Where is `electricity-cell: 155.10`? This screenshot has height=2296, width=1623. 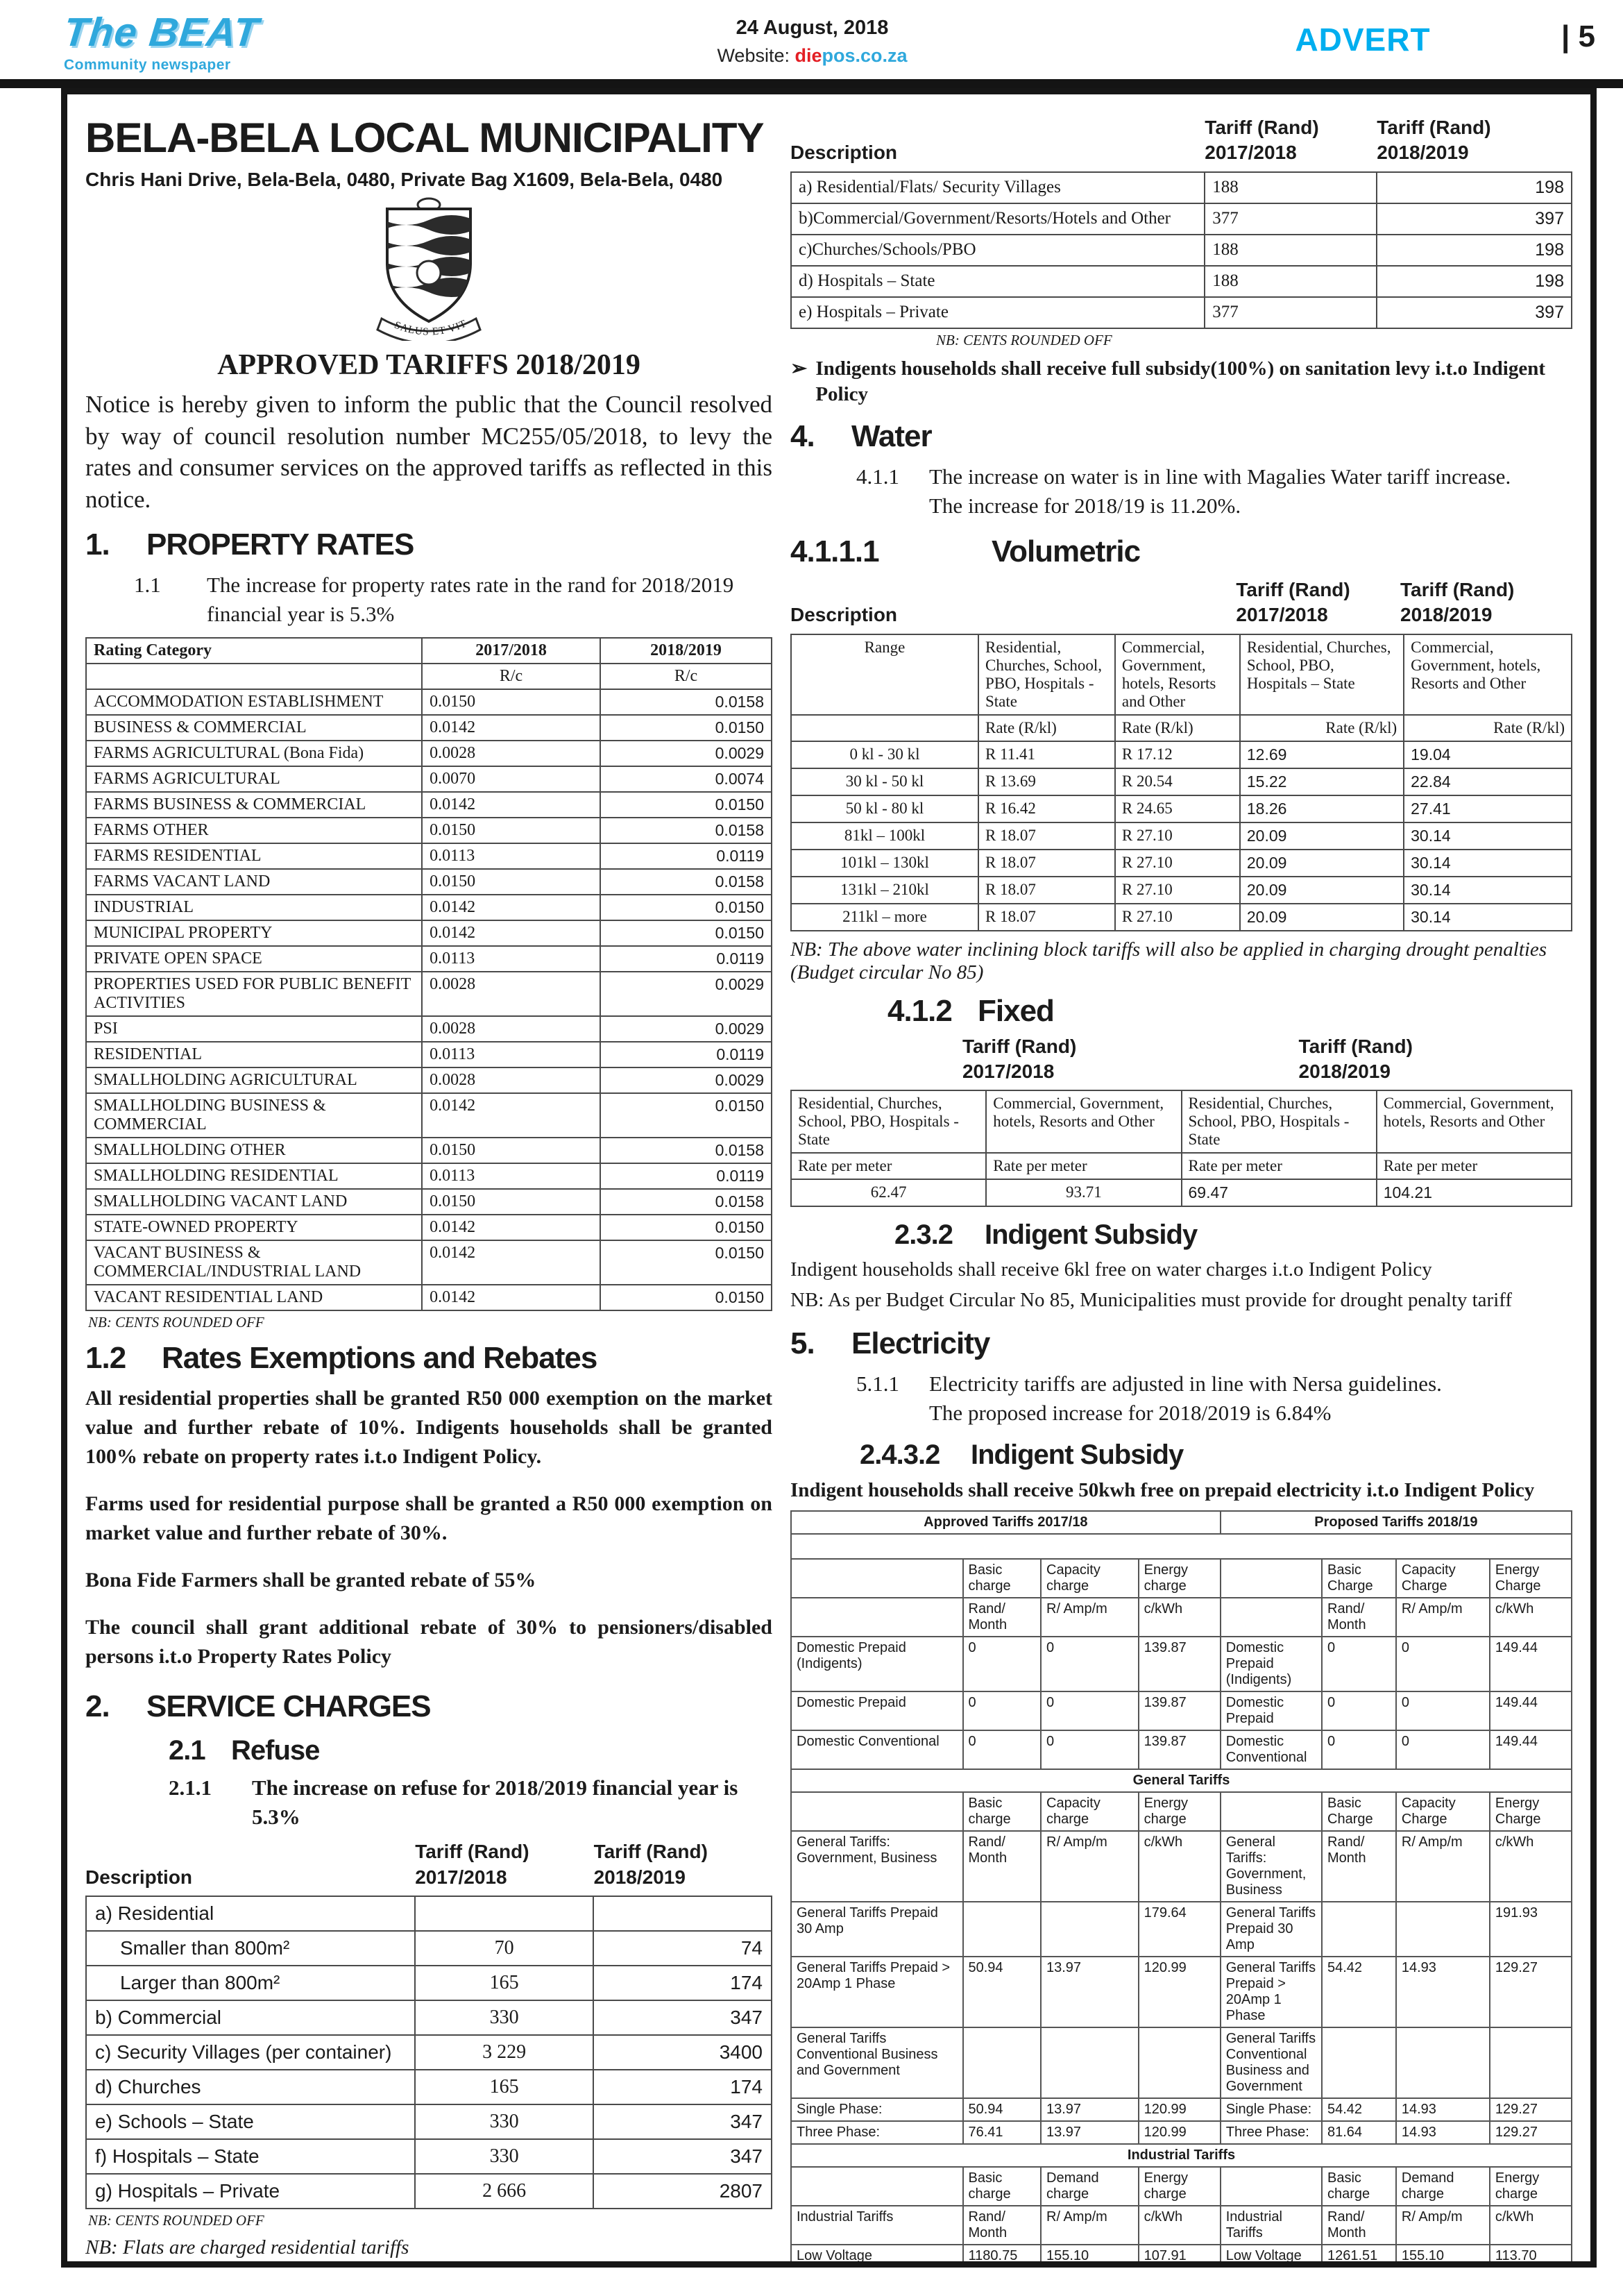
electricity-cell: 155.10 is located at coordinates (1443, 2252).